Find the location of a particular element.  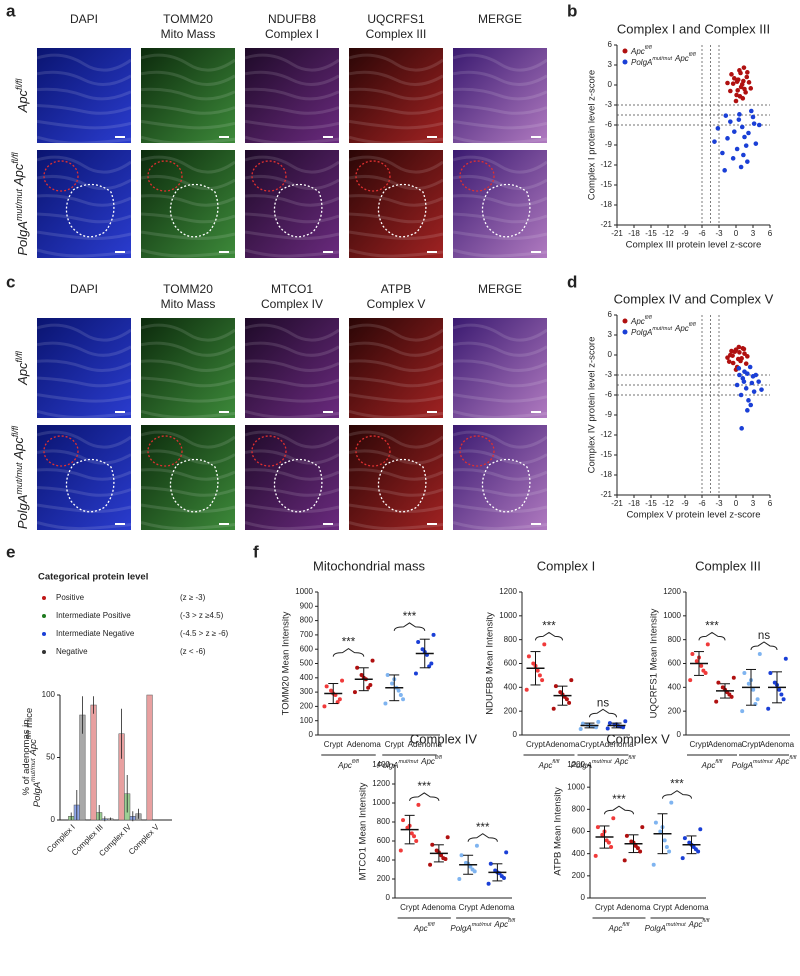

column-header: Complex III is located at coordinates (396, 34).